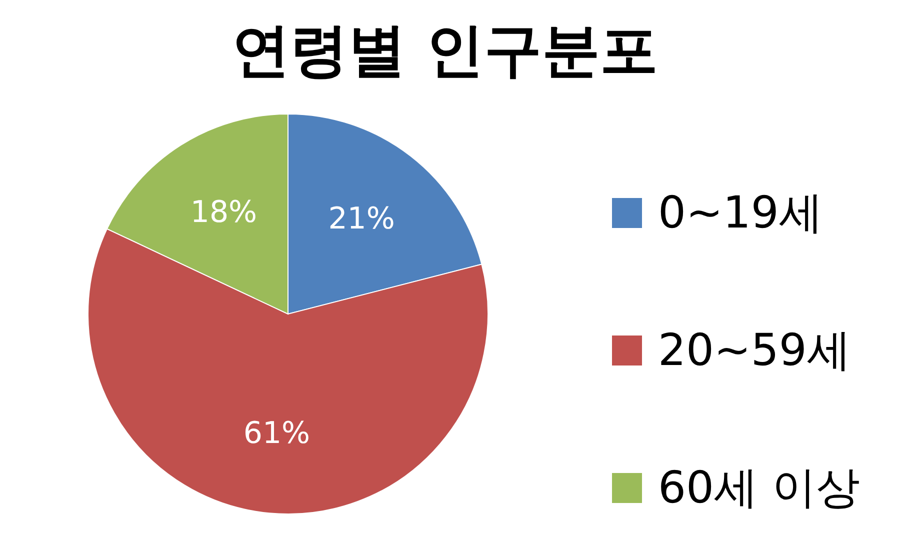 The image size is (910, 536). What do you see at coordinates (754, 350) in the screenshot?
I see `legend-label: 20~59세` at bounding box center [754, 350].